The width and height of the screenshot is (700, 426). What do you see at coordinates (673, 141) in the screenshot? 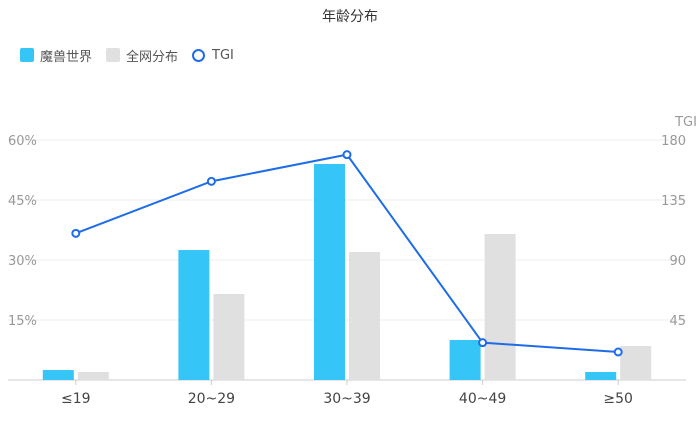
I see `y-right-tick-label: 180` at bounding box center [673, 141].